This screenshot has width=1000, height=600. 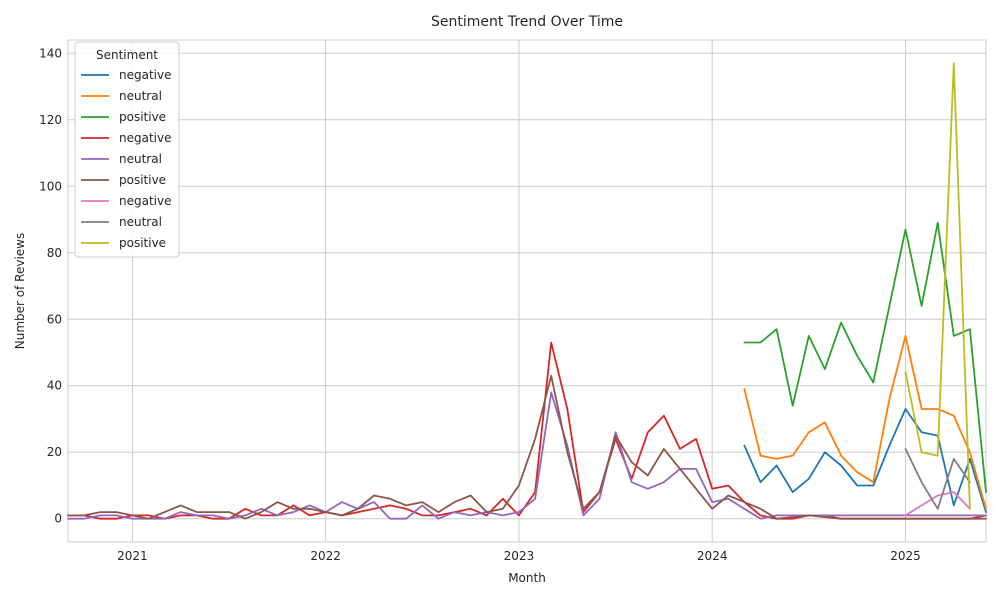 I want to click on y-tick-label: 60, so click(x=54, y=319).